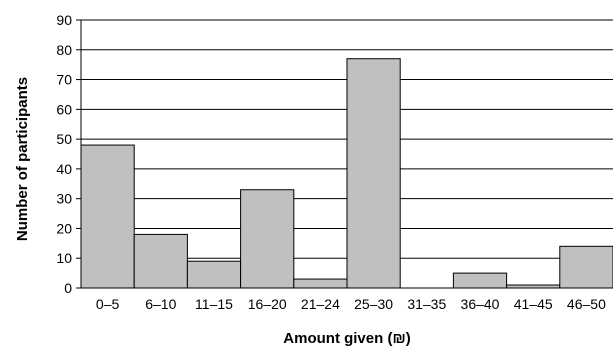 The width and height of the screenshot is (613, 350). Describe the element at coordinates (64, 154) in the screenshot. I see `y-tick-labels: 0 10 20 30 40 50 60 70 80 90` at that location.